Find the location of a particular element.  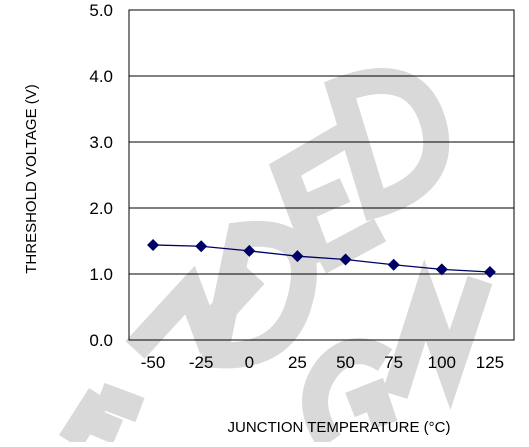

watermark-letter-n2 is located at coordinates (437, 334).